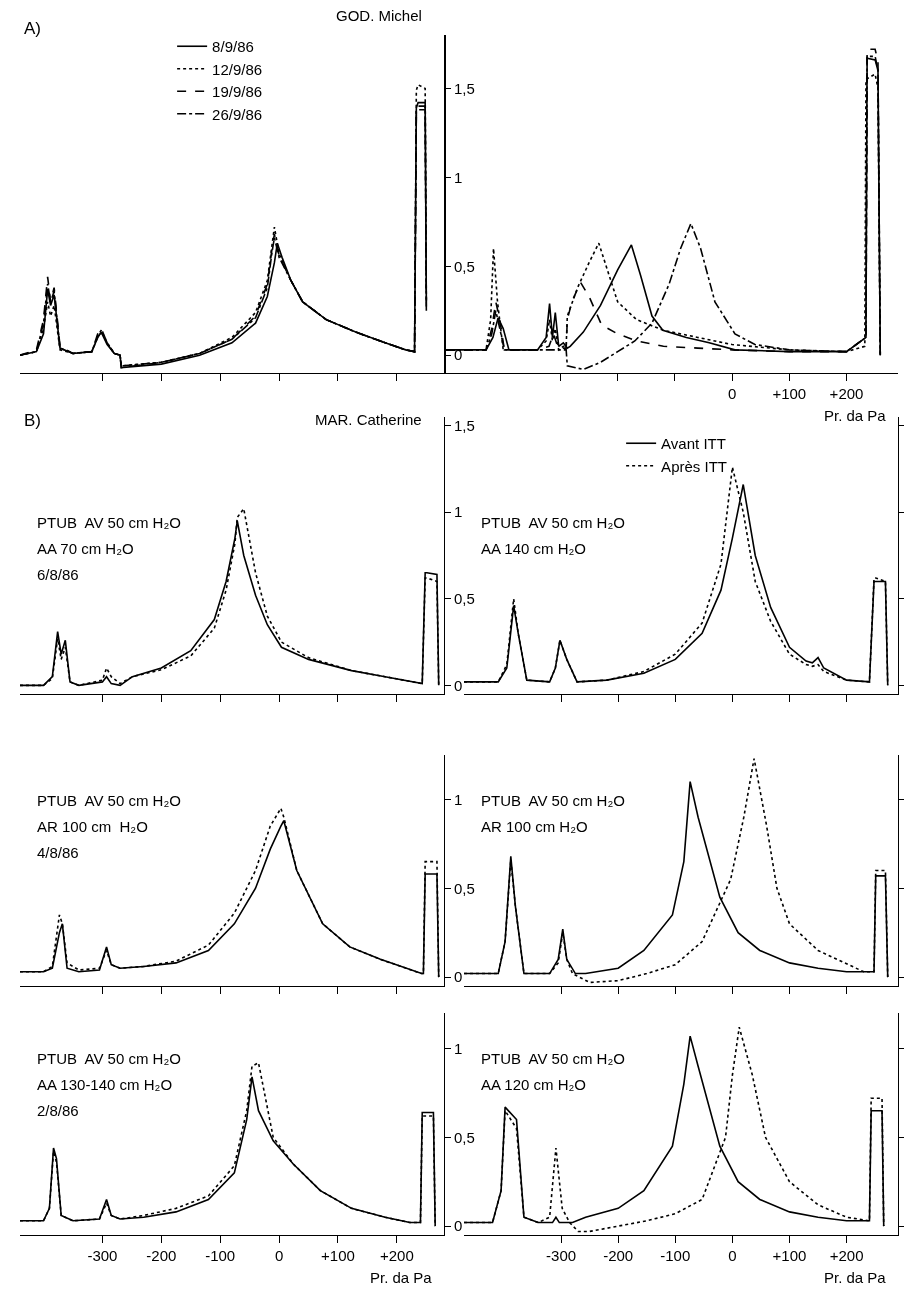 This screenshot has width=904, height=1300. Describe the element at coordinates (58, 574) in the screenshot. I see `annotation: 6/8/86` at that location.